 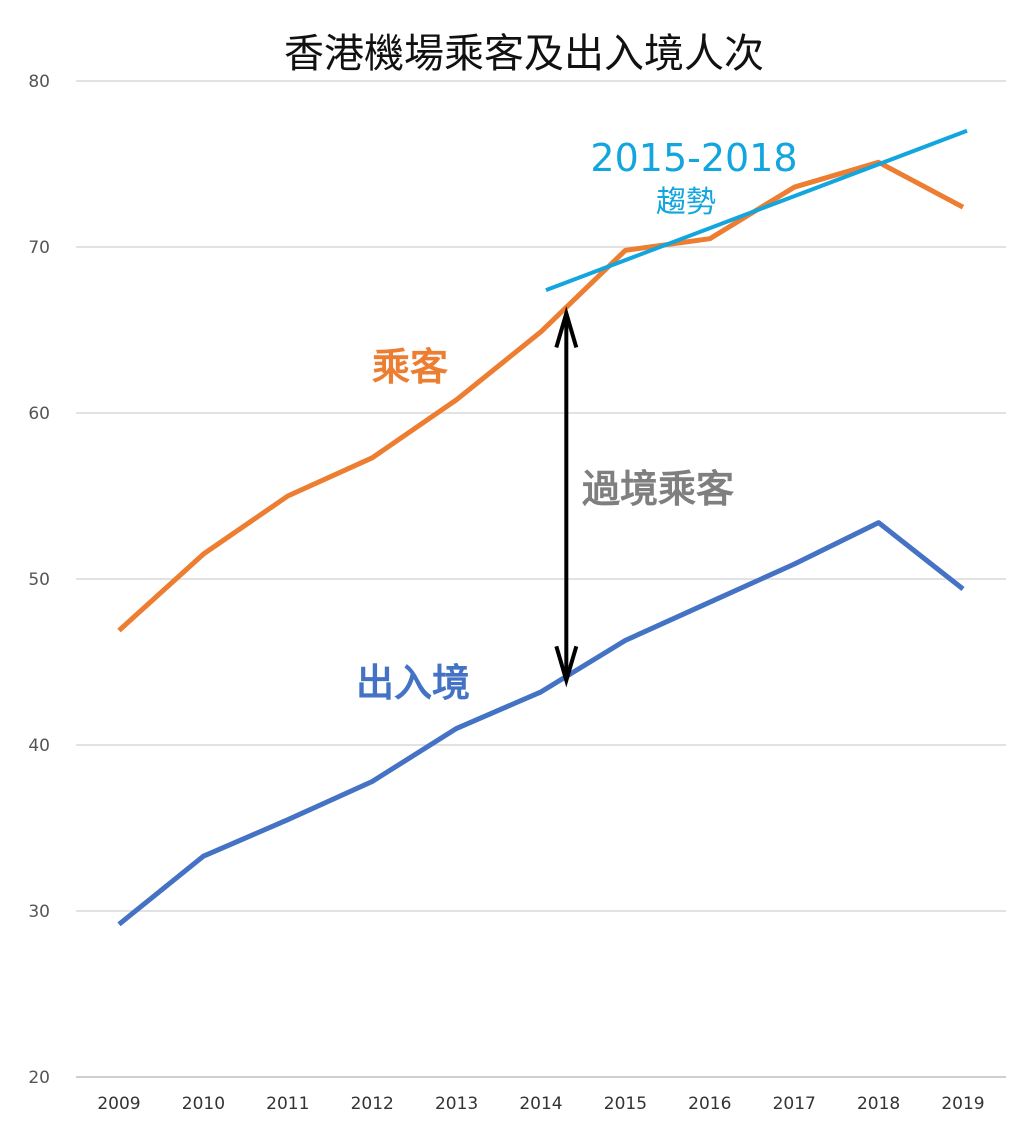 I want to click on y-axis-ticks: 20 30 40 50 60 70 80, so click(x=39, y=580).